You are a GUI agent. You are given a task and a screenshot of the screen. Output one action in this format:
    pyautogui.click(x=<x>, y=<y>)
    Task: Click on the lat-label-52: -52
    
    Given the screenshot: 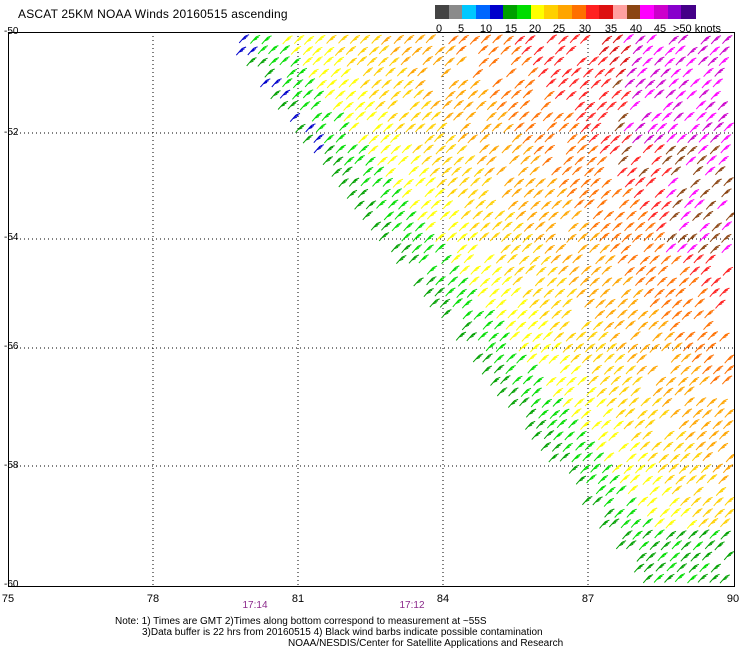 What is the action you would take?
    pyautogui.click(x=11, y=132)
    